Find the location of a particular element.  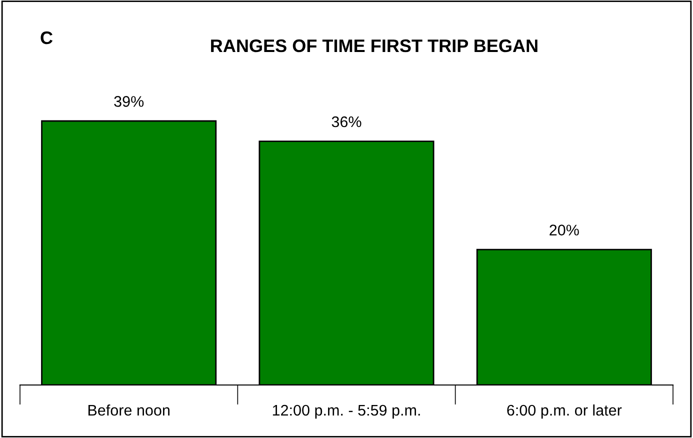

x-tick-label: Before noon is located at coordinates (129, 410).